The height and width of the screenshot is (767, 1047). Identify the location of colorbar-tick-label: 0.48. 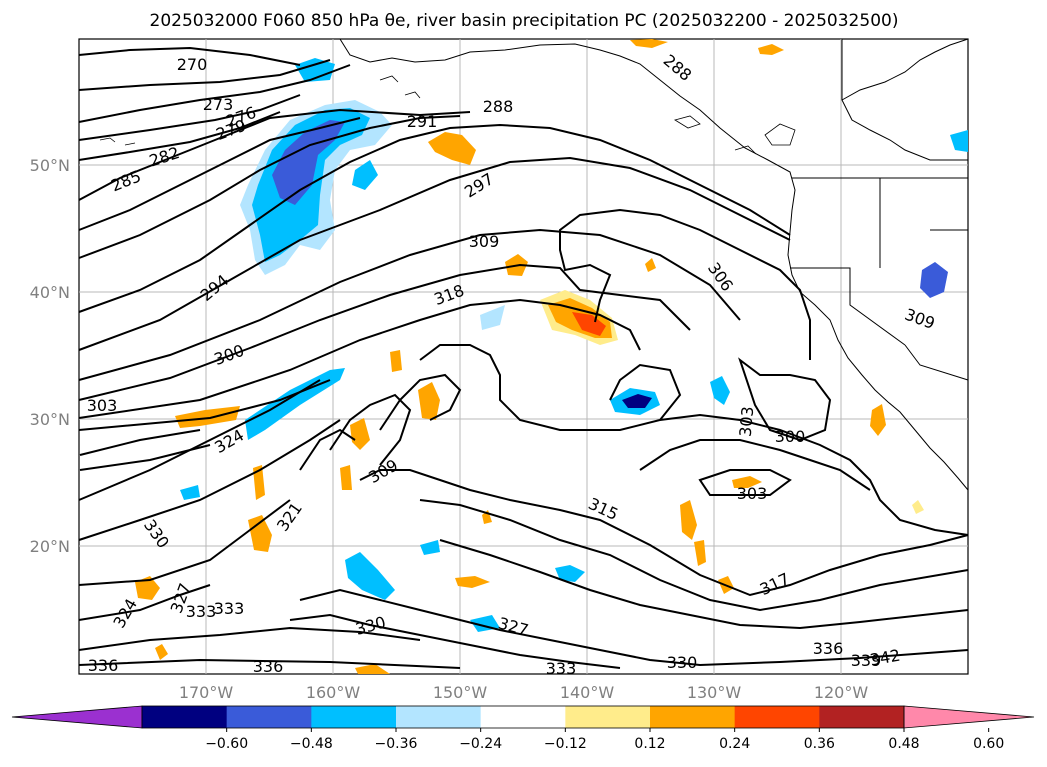
(903, 744).